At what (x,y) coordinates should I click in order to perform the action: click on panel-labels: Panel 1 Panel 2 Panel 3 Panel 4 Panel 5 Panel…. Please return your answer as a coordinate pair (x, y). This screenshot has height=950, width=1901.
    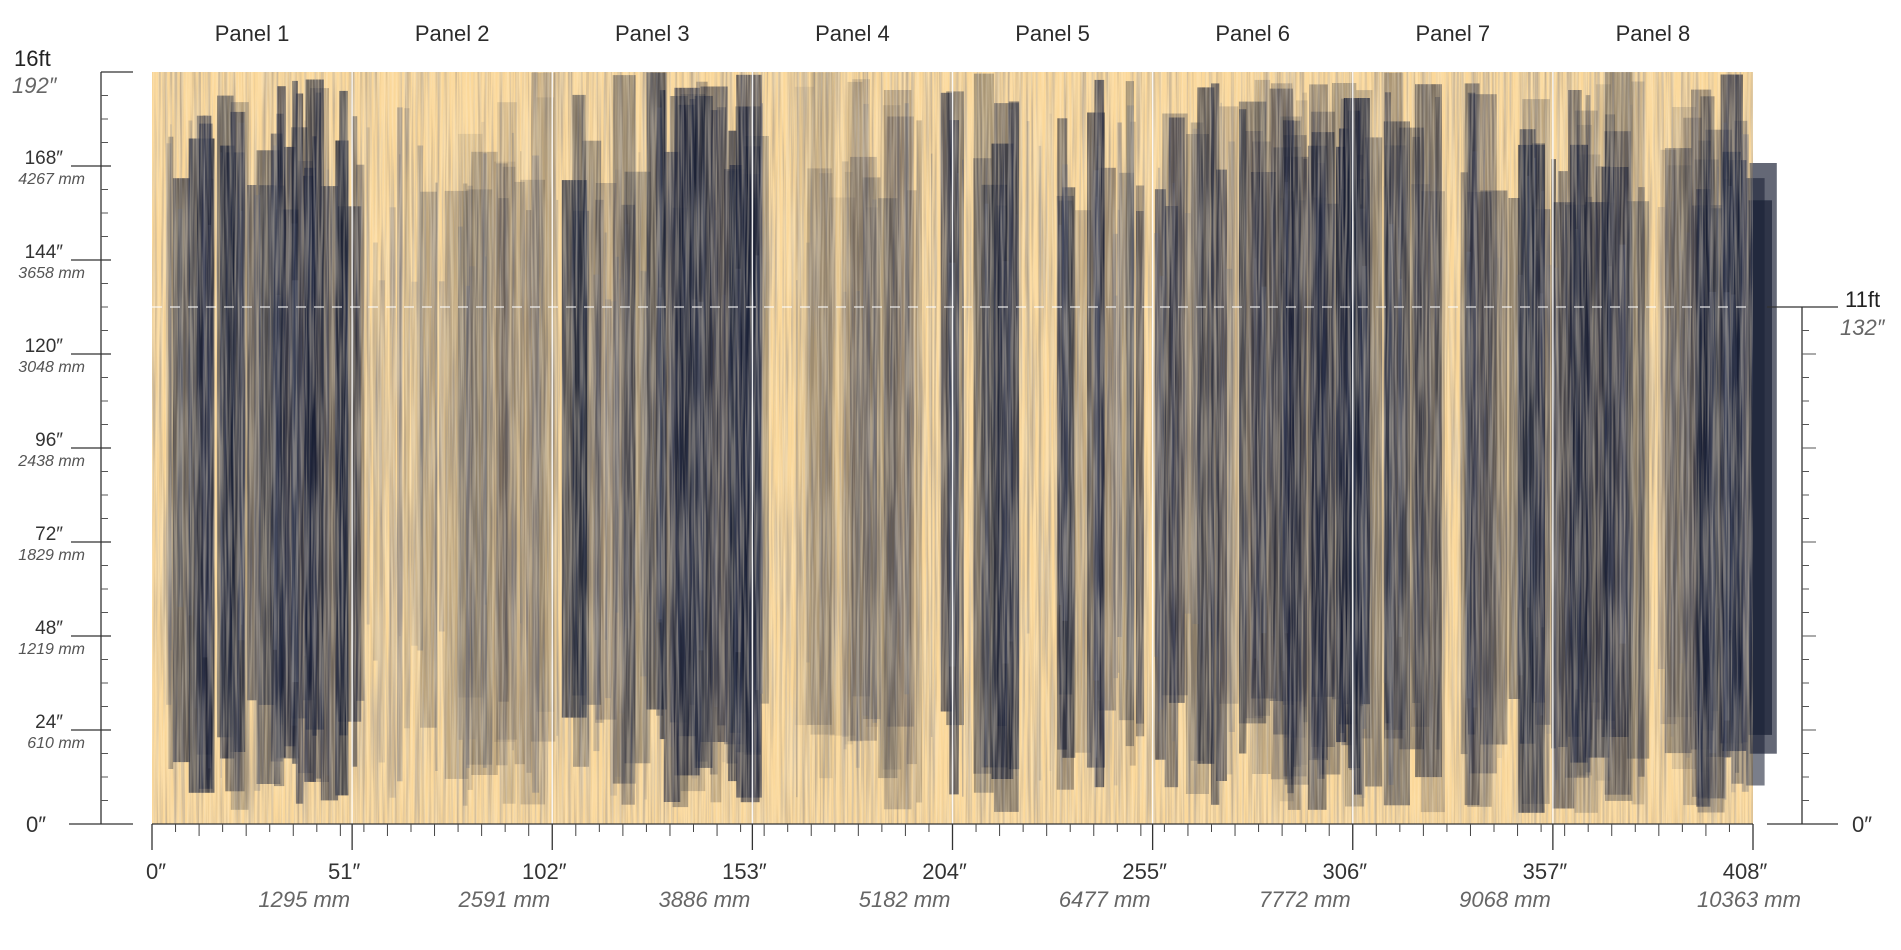
    Looking at the image, I should click on (953, 33).